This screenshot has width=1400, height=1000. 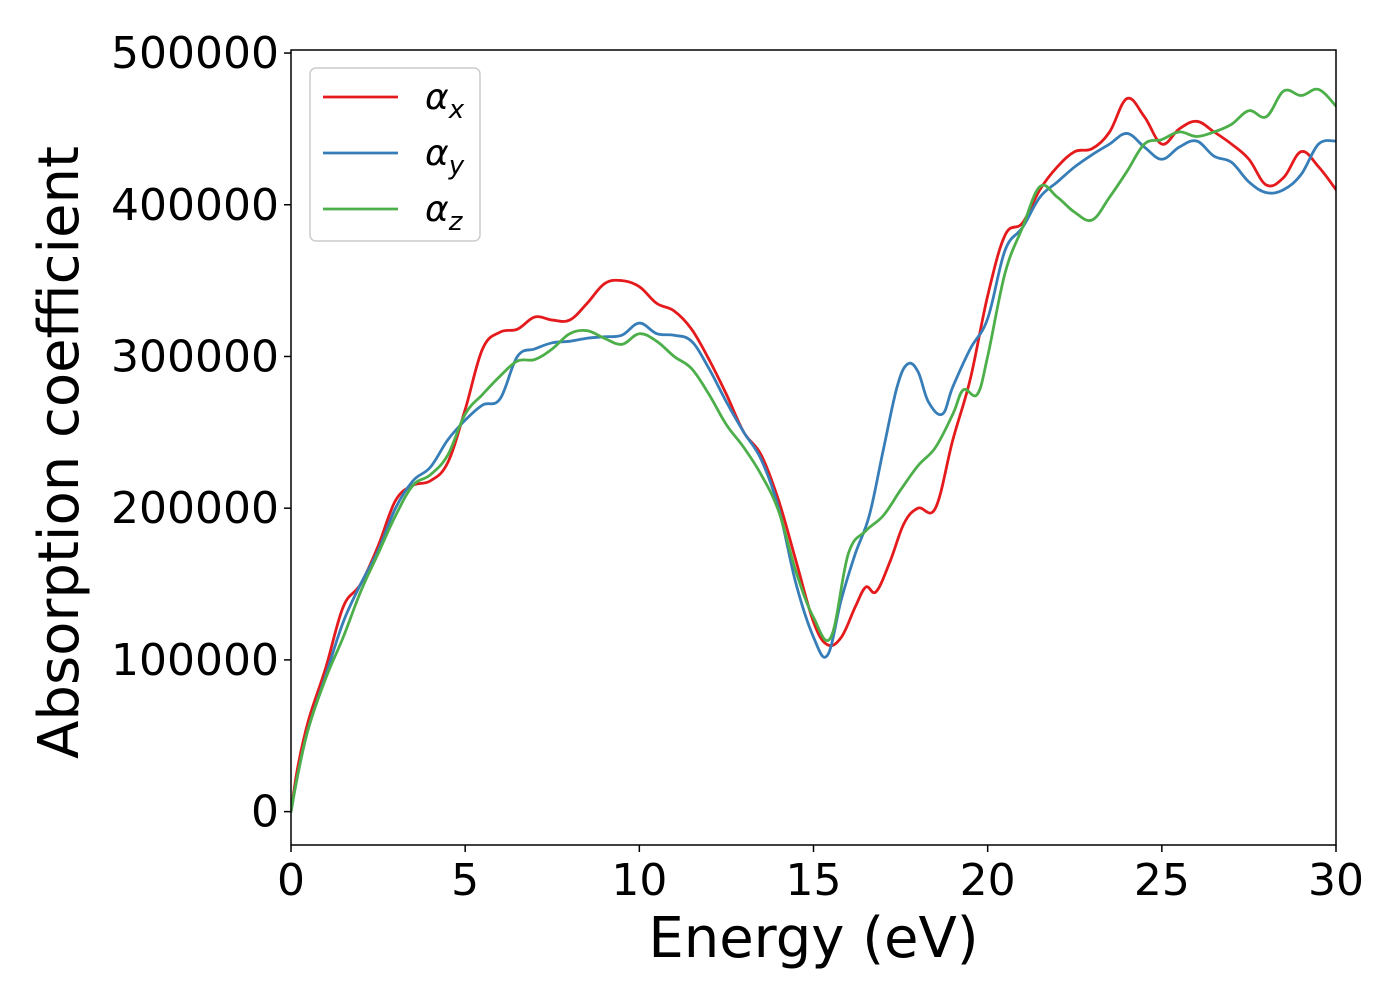 I want to click on y-tick-label: 300000, so click(x=195, y=356).